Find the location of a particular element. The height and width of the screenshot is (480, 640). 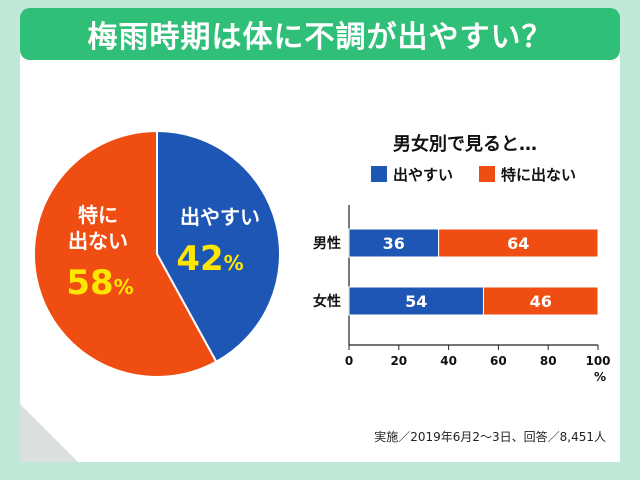

bar-value-label: 54 is located at coordinates (416, 301).